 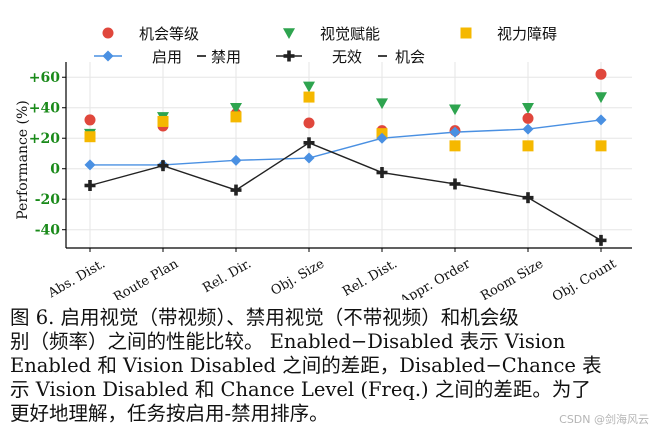 I want to click on x-tick-label: Route Plan, so click(x=146, y=278).